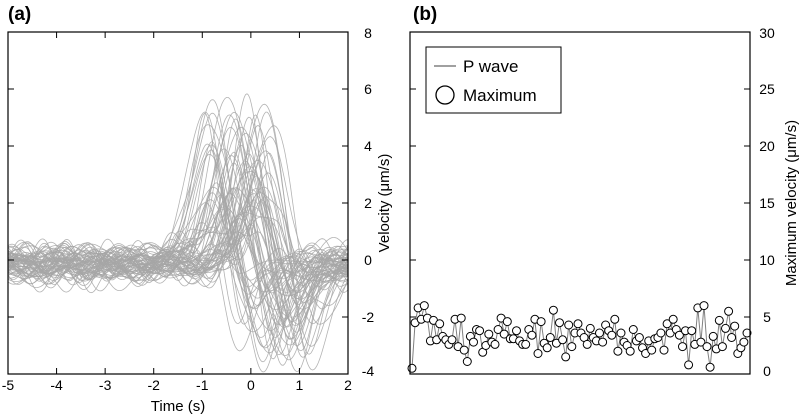 This screenshot has width=800, height=418. Describe the element at coordinates (19, 14) in the screenshot. I see `panel-a-label: (a)` at that location.